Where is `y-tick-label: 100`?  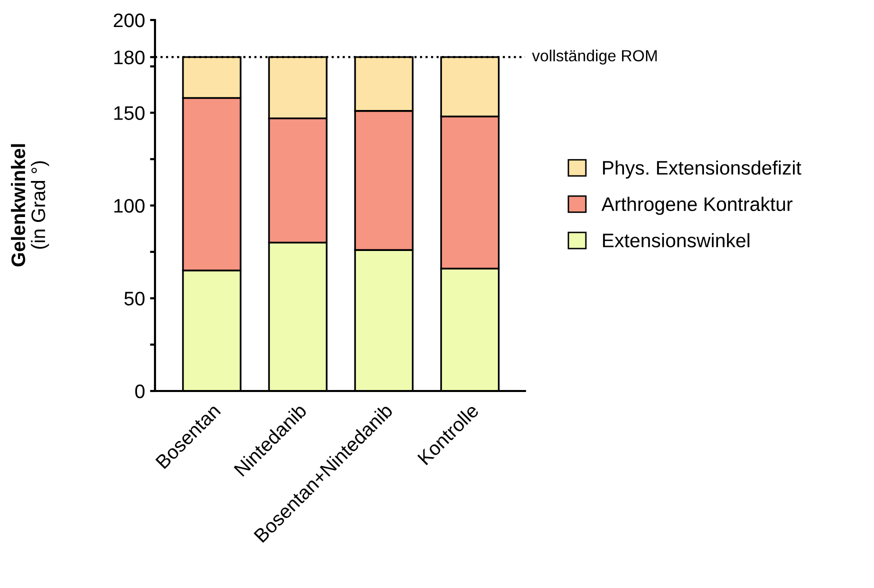 y-tick-label: 100 is located at coordinates (129, 205).